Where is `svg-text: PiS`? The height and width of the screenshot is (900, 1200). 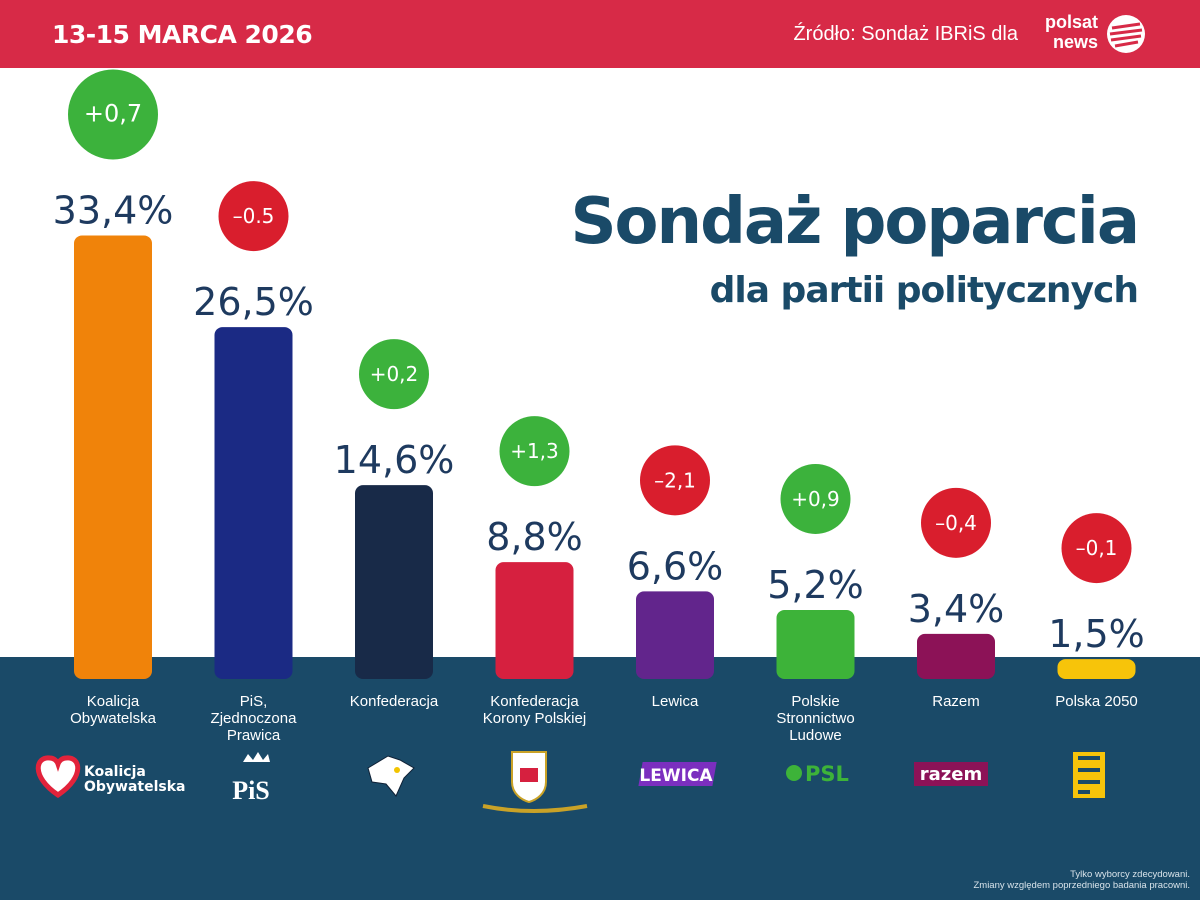 svg-text: PiS is located at coordinates (251, 790).